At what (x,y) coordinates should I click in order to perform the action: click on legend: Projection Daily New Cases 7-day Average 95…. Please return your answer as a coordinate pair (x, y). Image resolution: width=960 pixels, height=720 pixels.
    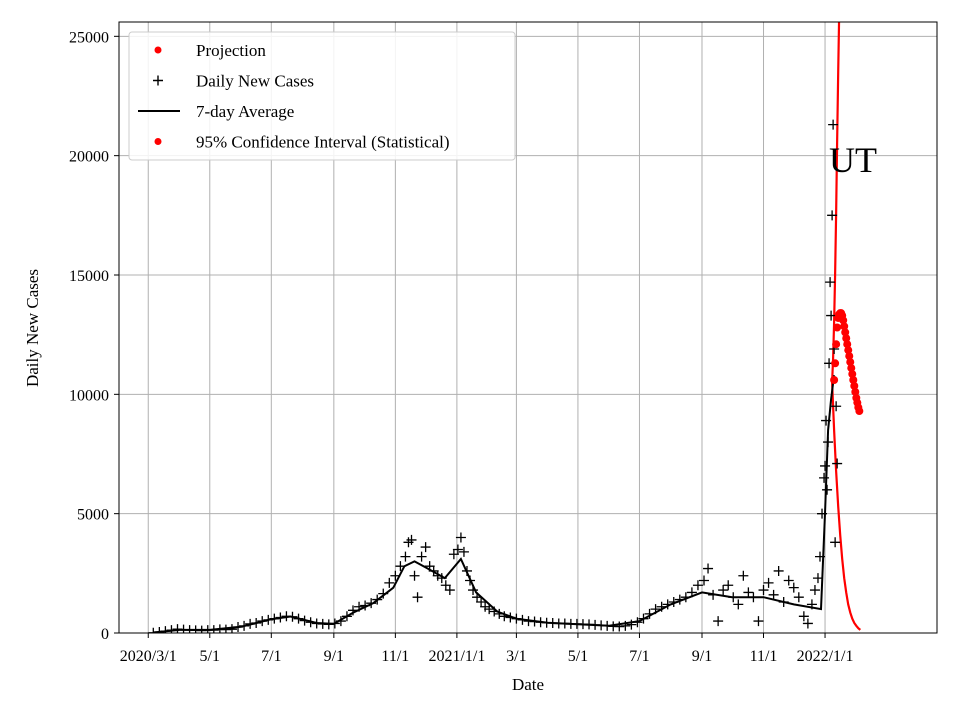
    Looking at the image, I should click on (322, 96).